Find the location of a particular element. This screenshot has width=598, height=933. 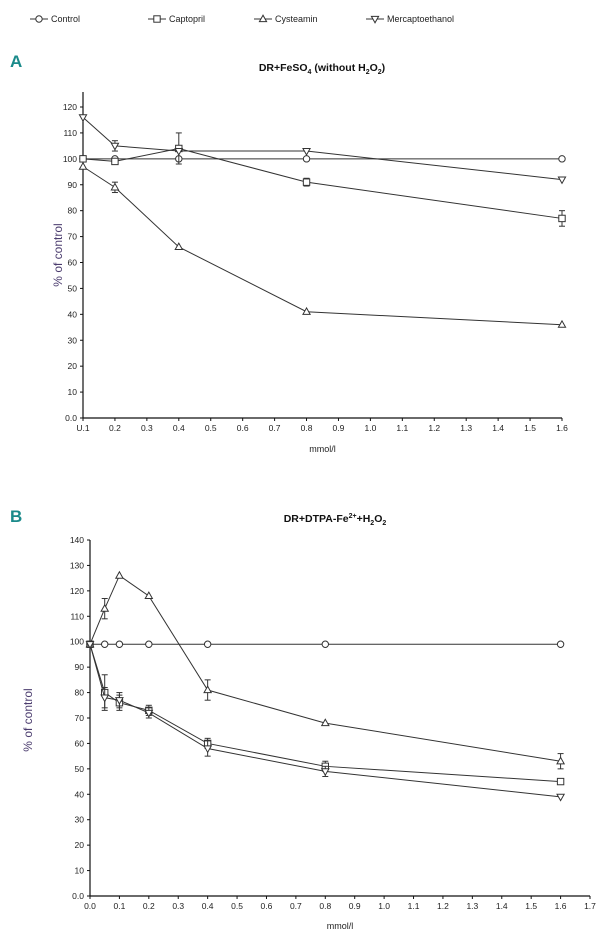

title-part: DR+DTPA-Fe is located at coordinates (316, 519).